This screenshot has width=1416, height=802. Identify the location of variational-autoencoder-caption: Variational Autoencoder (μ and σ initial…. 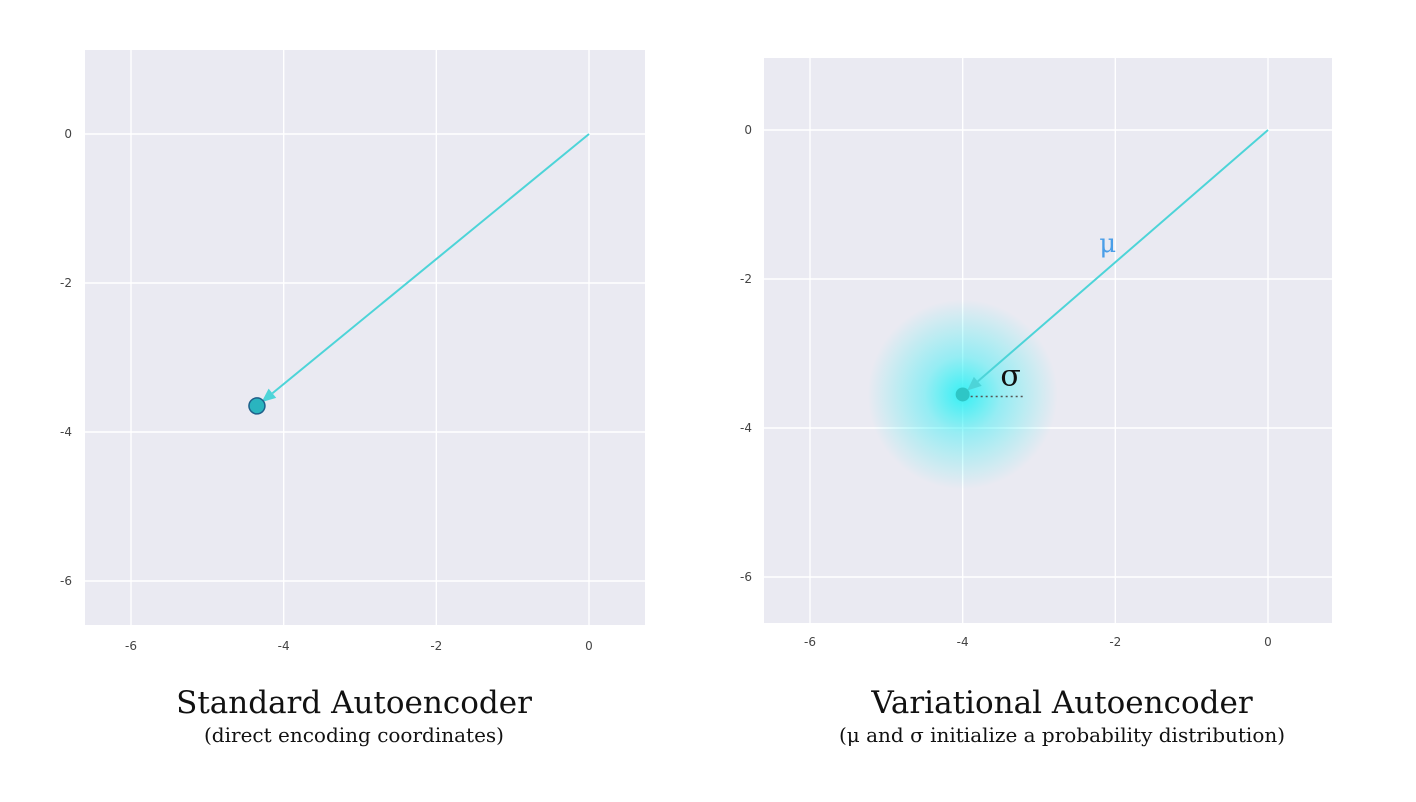
(1062, 716).